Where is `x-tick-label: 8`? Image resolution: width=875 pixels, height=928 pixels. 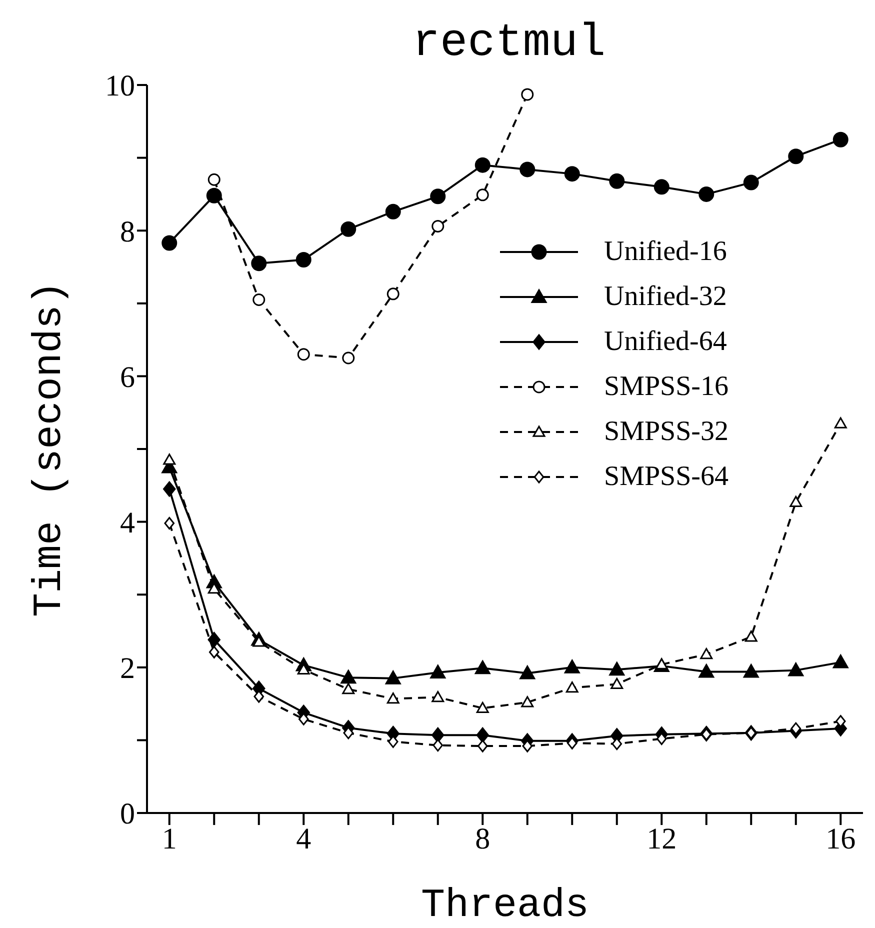 x-tick-label: 8 is located at coordinates (482, 839).